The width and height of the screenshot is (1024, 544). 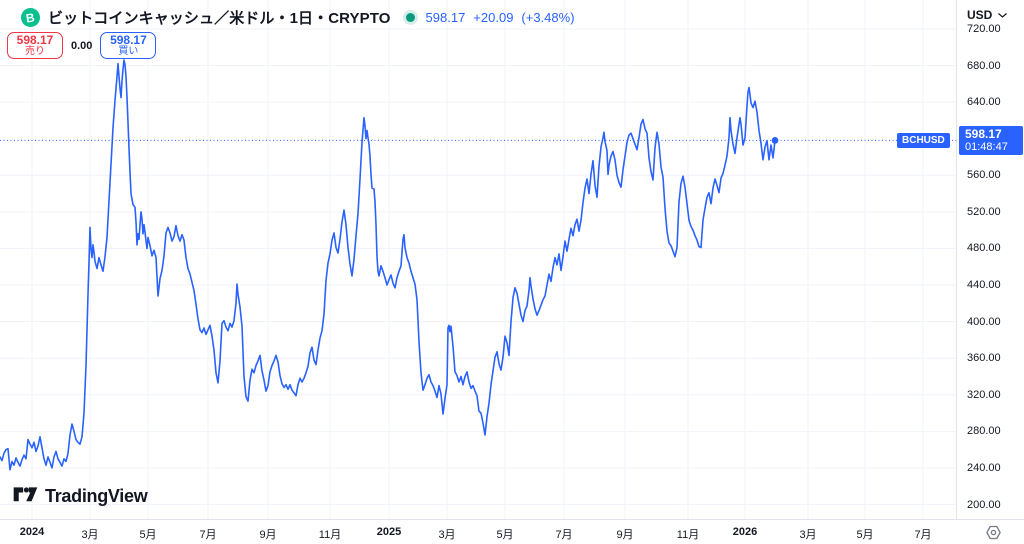 I want to click on time-axis: 2024 3月 5月 7月 9月 11月 2025 3月 5月 7月 9月 11月 2026 3月 5月 7月, so click(x=512, y=531).